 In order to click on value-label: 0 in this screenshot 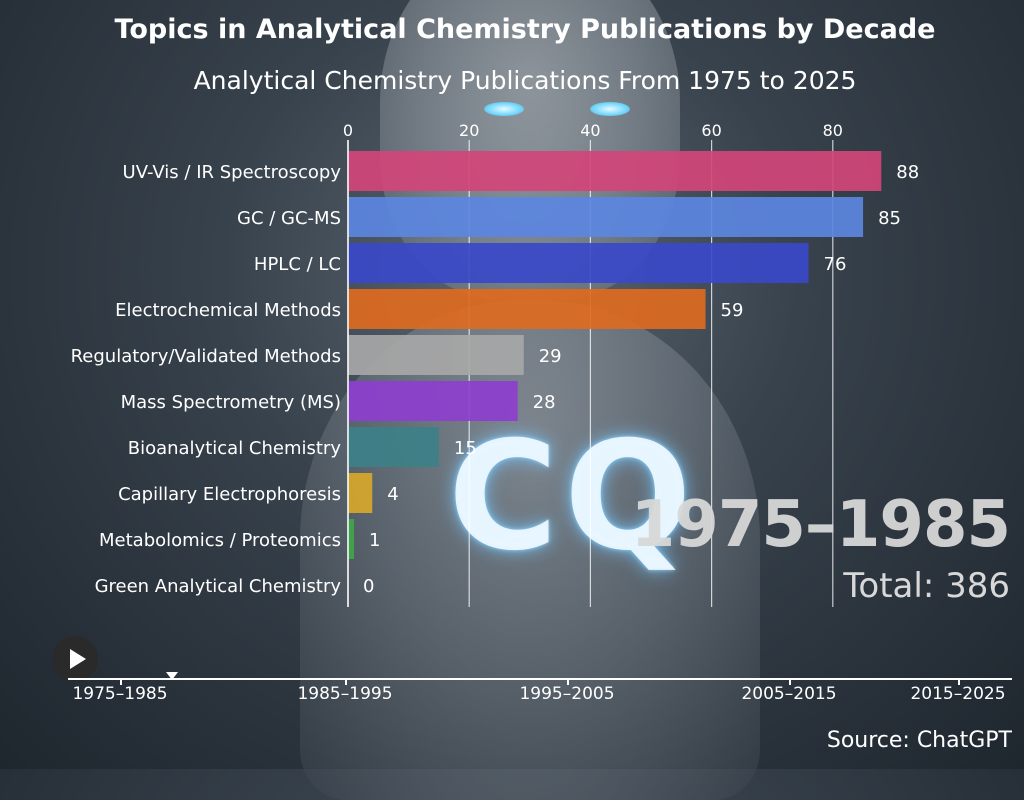, I will do `click(368, 586)`.